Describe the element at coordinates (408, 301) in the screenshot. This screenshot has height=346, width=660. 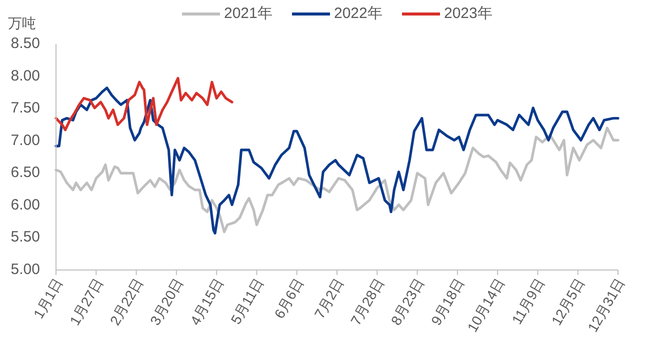
I see `x-tick-label: 8月23日` at that location.